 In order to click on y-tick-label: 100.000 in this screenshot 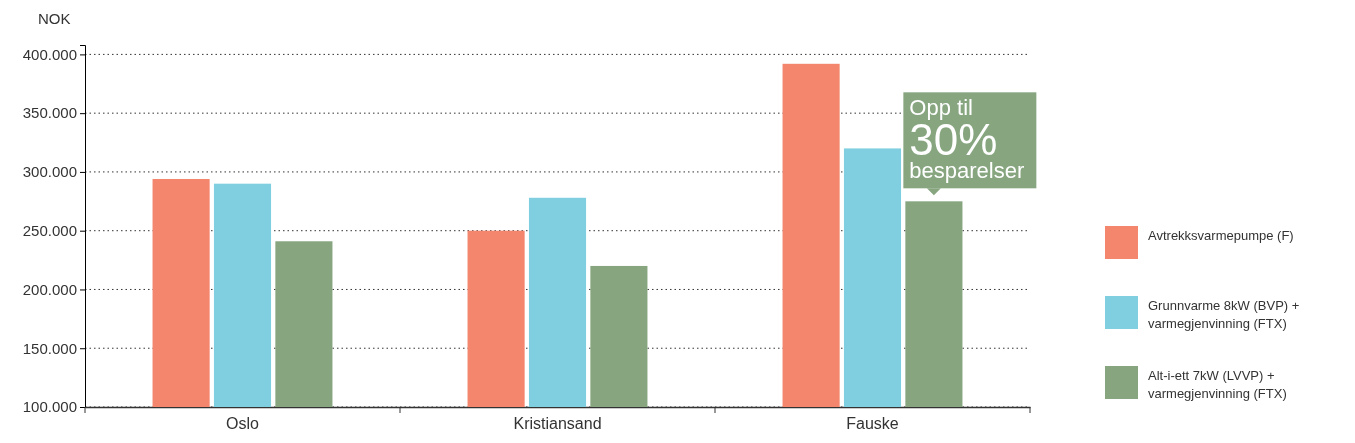, I will do `click(49, 407)`.